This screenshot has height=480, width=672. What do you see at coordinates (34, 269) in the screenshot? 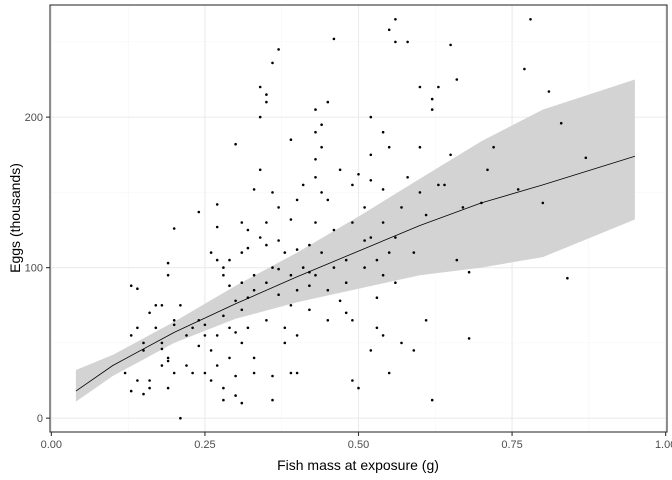
I see `y-tick-label: 100` at bounding box center [34, 269].